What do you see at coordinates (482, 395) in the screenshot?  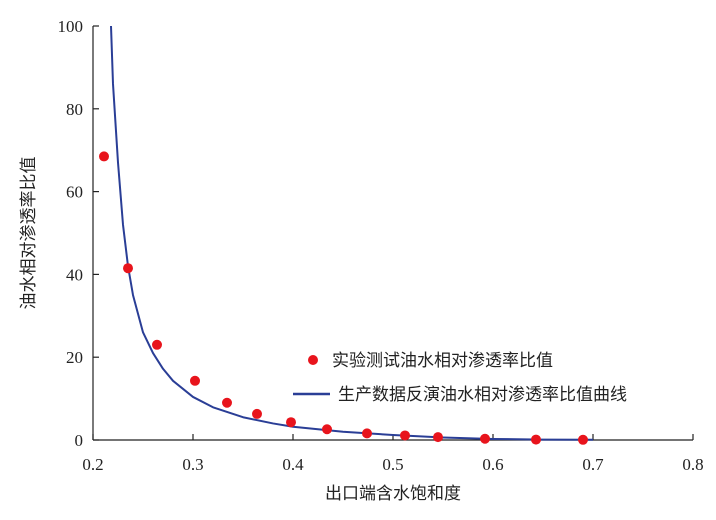 I see `legend-label-line: 生产数据反演油水相对渗透率比值曲线` at bounding box center [482, 395].